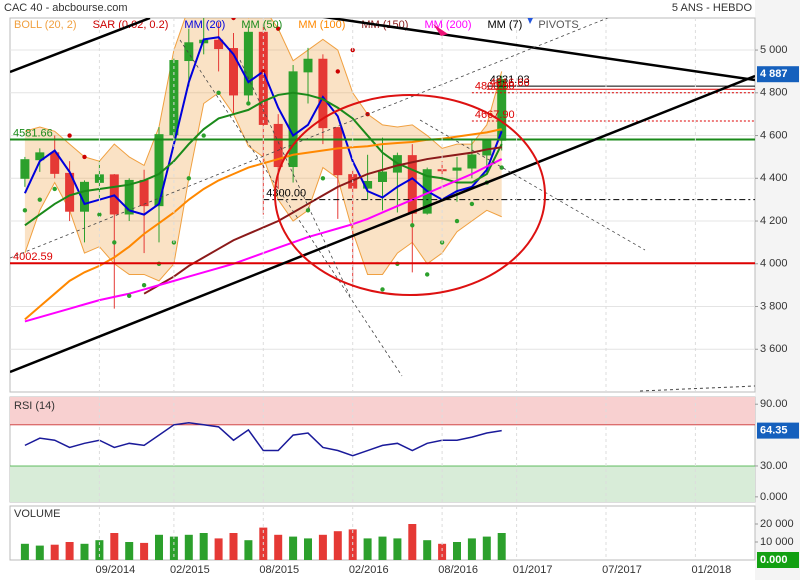 This screenshot has width=800, height=580. I want to click on chart-title: CAC 40 - abcbourse.com, so click(66, 8).